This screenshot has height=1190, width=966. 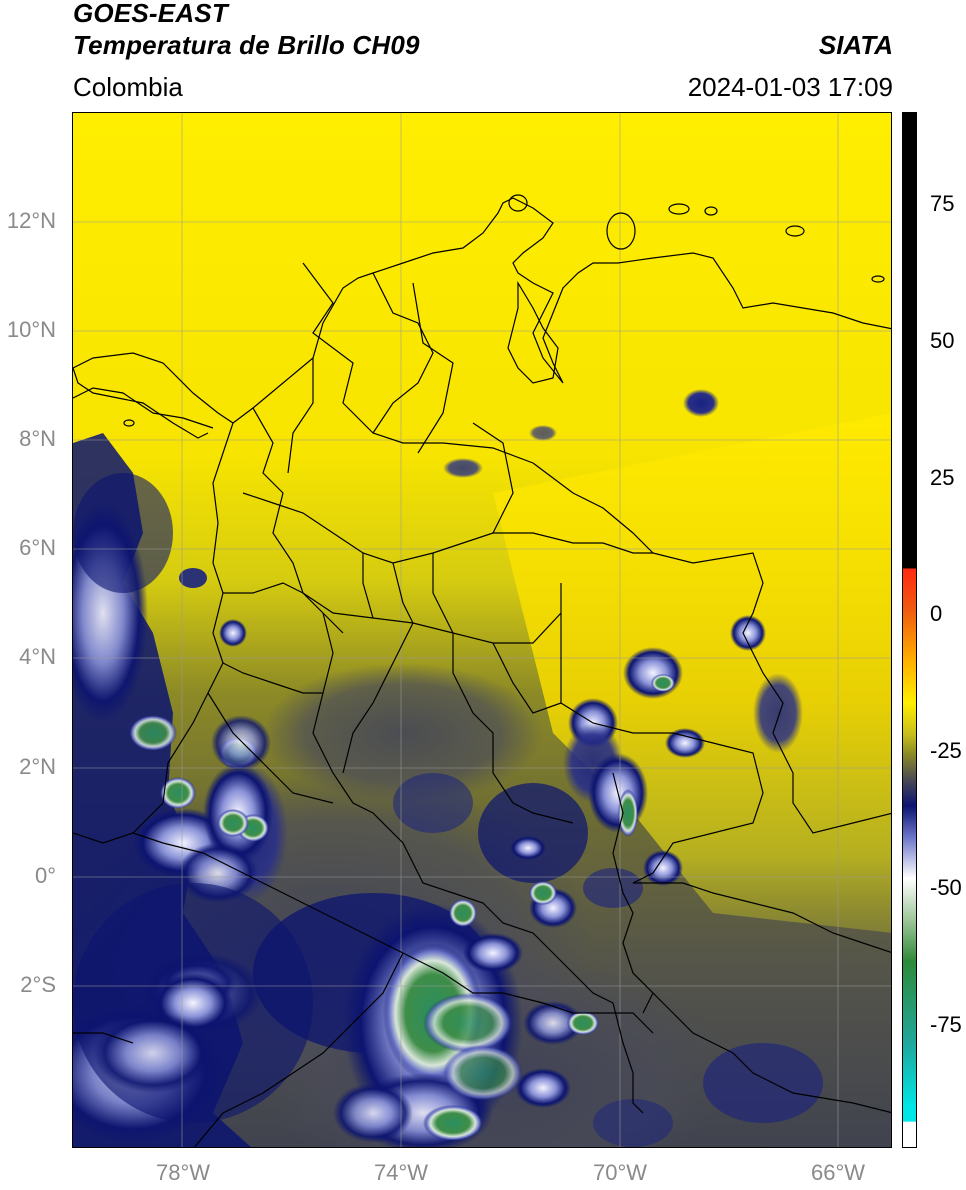 What do you see at coordinates (150, 14) in the screenshot?
I see `title-satellite: GOES-EAST` at bounding box center [150, 14].